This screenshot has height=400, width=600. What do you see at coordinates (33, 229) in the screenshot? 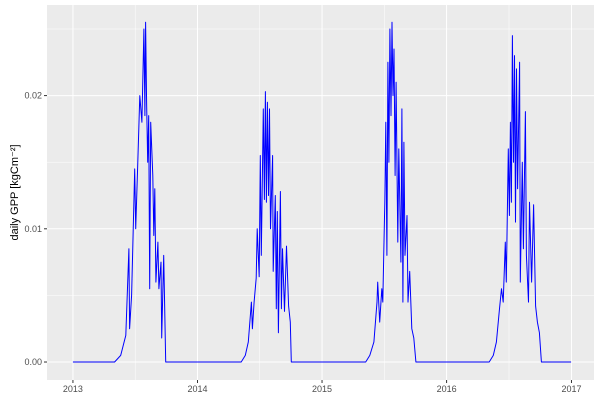
I see `y-tick-label: 0.01` at bounding box center [33, 229].